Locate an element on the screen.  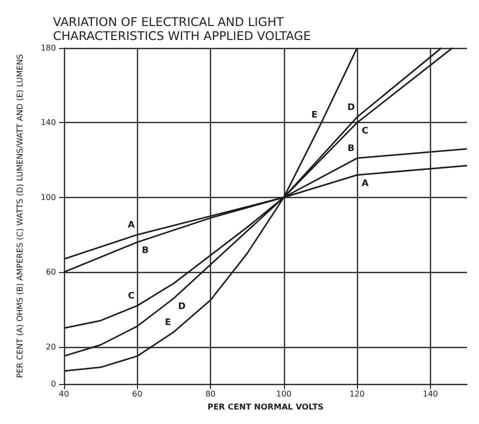
x-tick-label: 40 is located at coordinates (64, 394).